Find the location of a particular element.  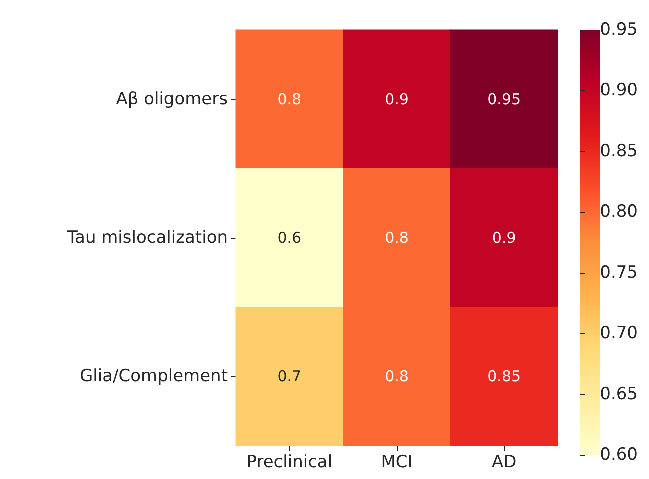

color-bar-label: 0.60 is located at coordinates (619, 455).